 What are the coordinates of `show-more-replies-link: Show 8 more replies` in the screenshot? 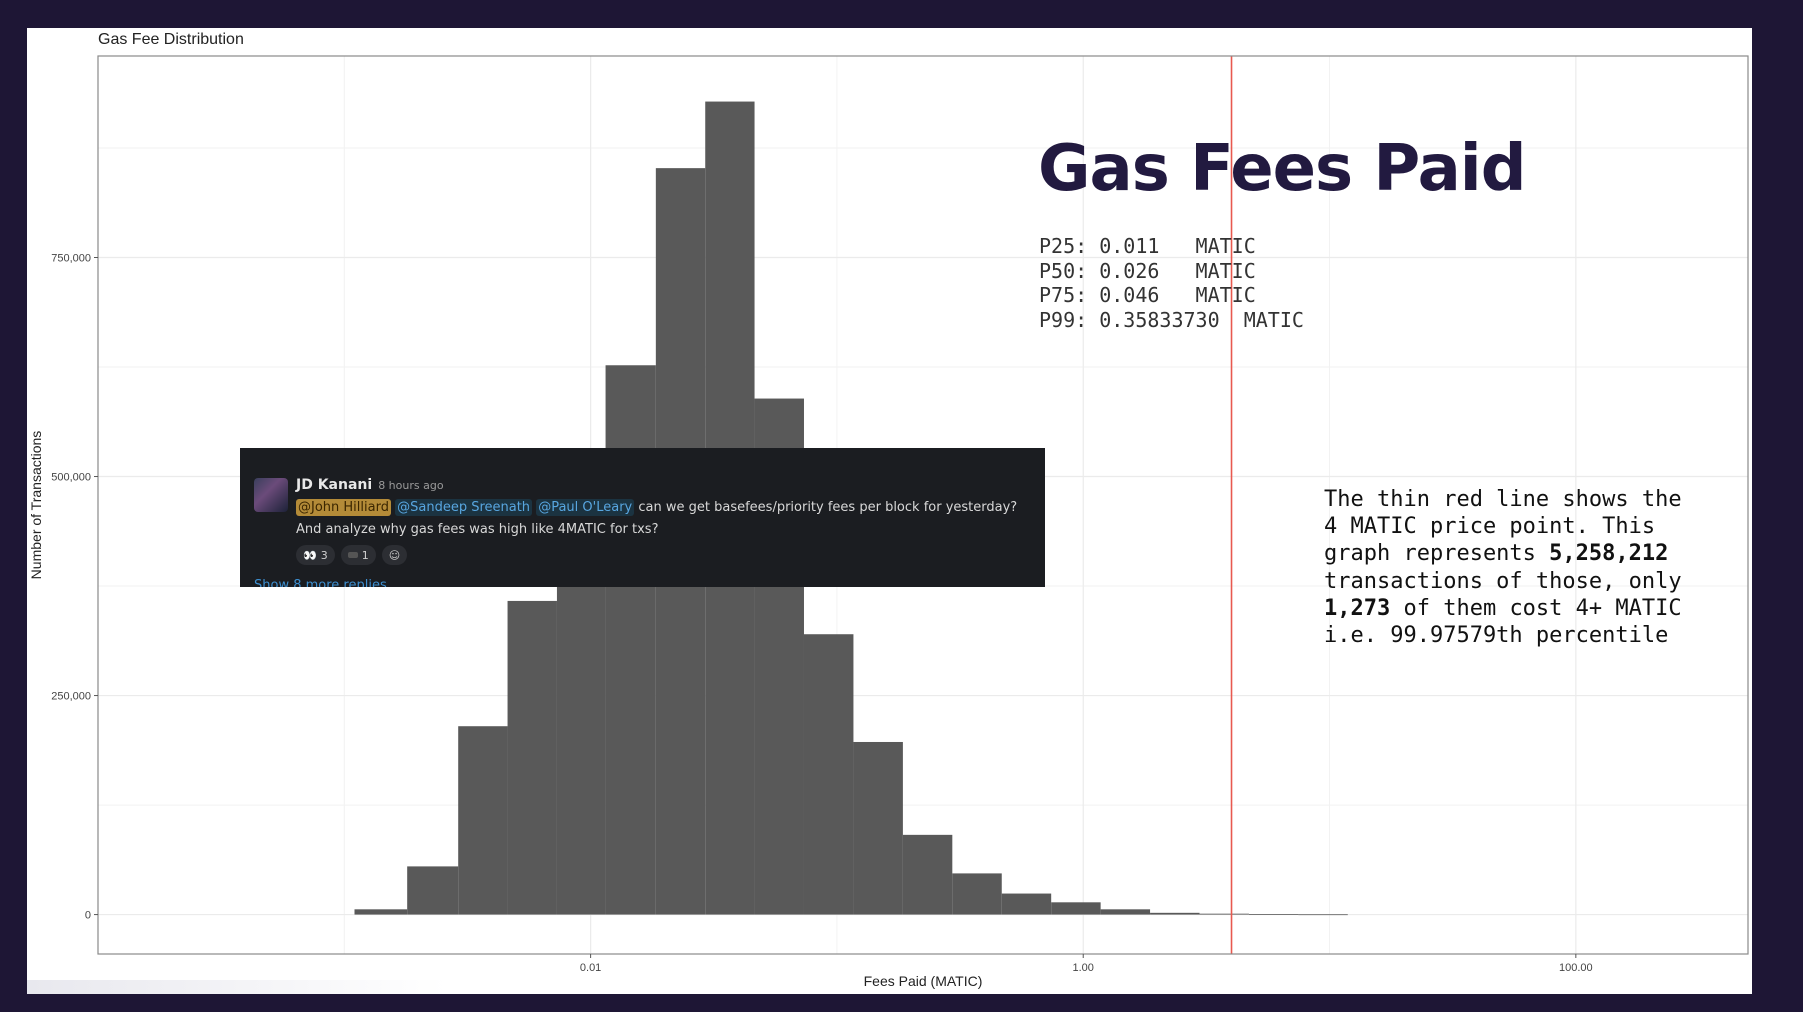 It's located at (320, 582).